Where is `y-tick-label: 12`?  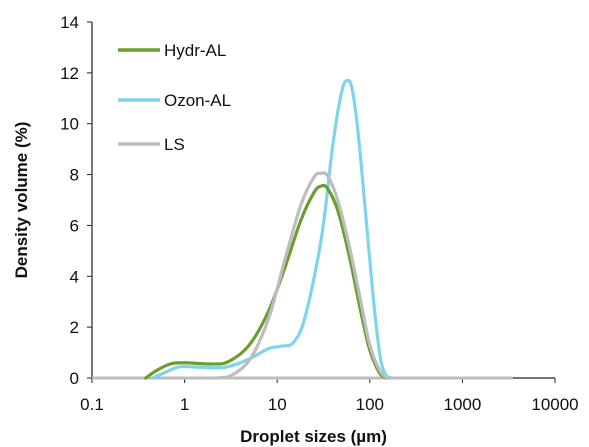
y-tick-label: 12 is located at coordinates (69, 73).